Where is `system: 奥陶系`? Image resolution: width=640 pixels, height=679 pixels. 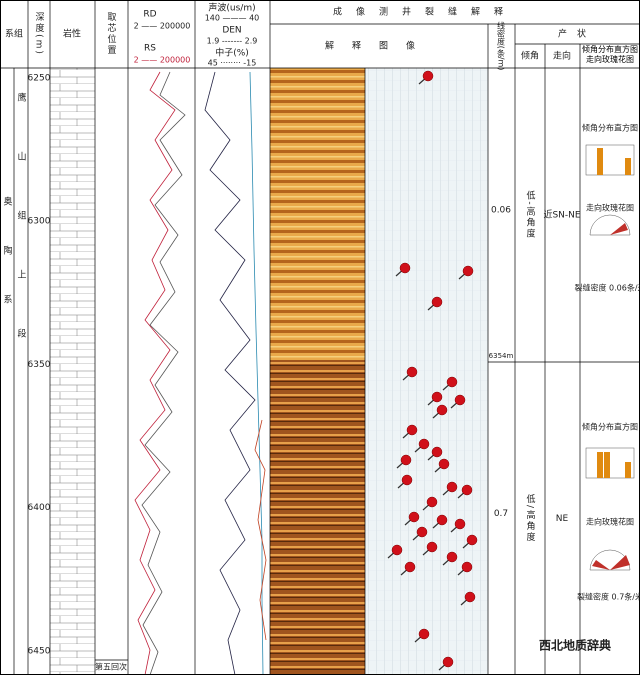 system: 奥陶系 is located at coordinates (7, 269).